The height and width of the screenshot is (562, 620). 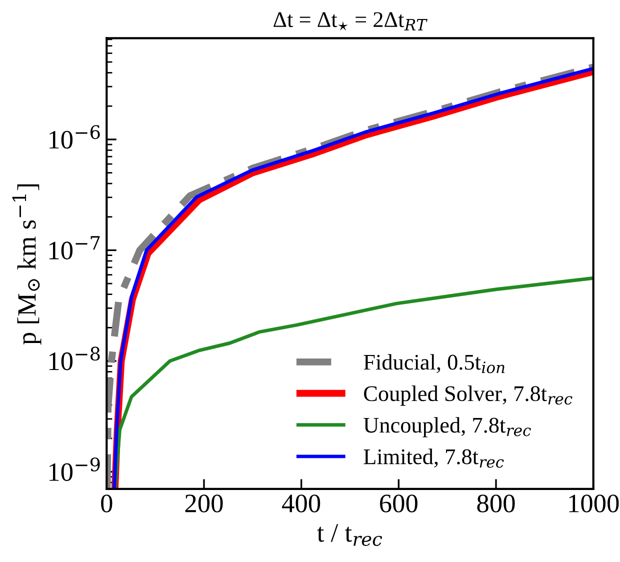 What do you see at coordinates (496, 503) in the screenshot?
I see `x-tick-label: 800` at bounding box center [496, 503].